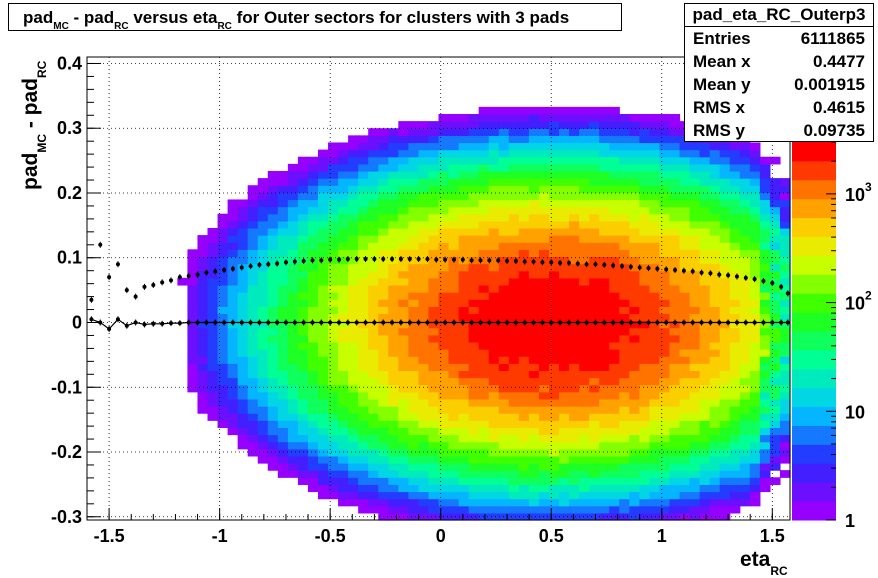 The image size is (878, 578). What do you see at coordinates (814, 397) in the screenshot?
I see `palette-band` at bounding box center [814, 397].